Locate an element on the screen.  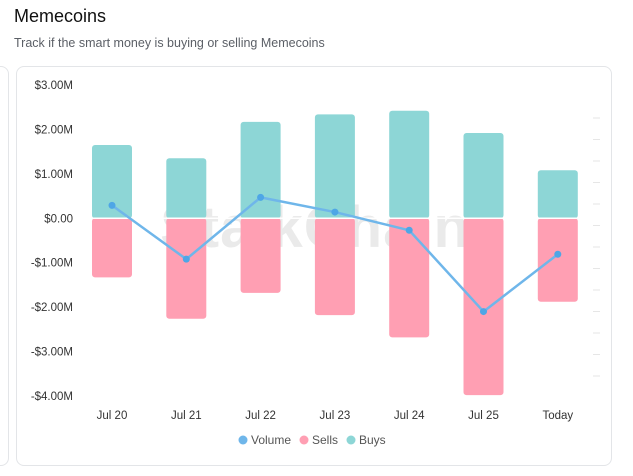
y-tick-label: -$1.00M is located at coordinates (52, 264).